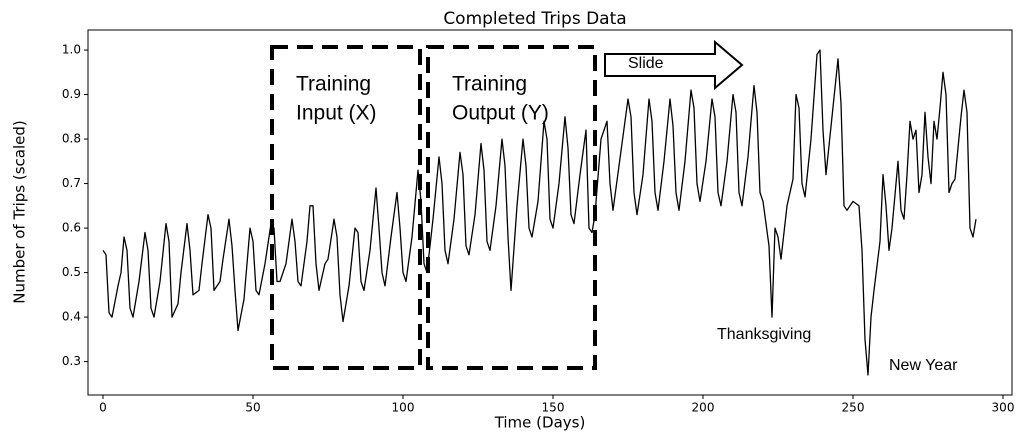 This screenshot has width=1024, height=442. I want to click on y-tick-label: 0.4, so click(71, 317).